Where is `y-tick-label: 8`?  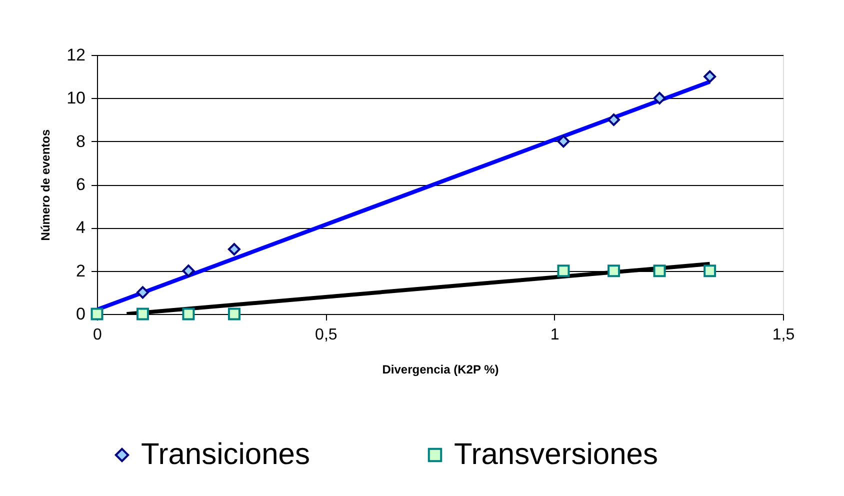
y-tick-label: 8 is located at coordinates (81, 141).